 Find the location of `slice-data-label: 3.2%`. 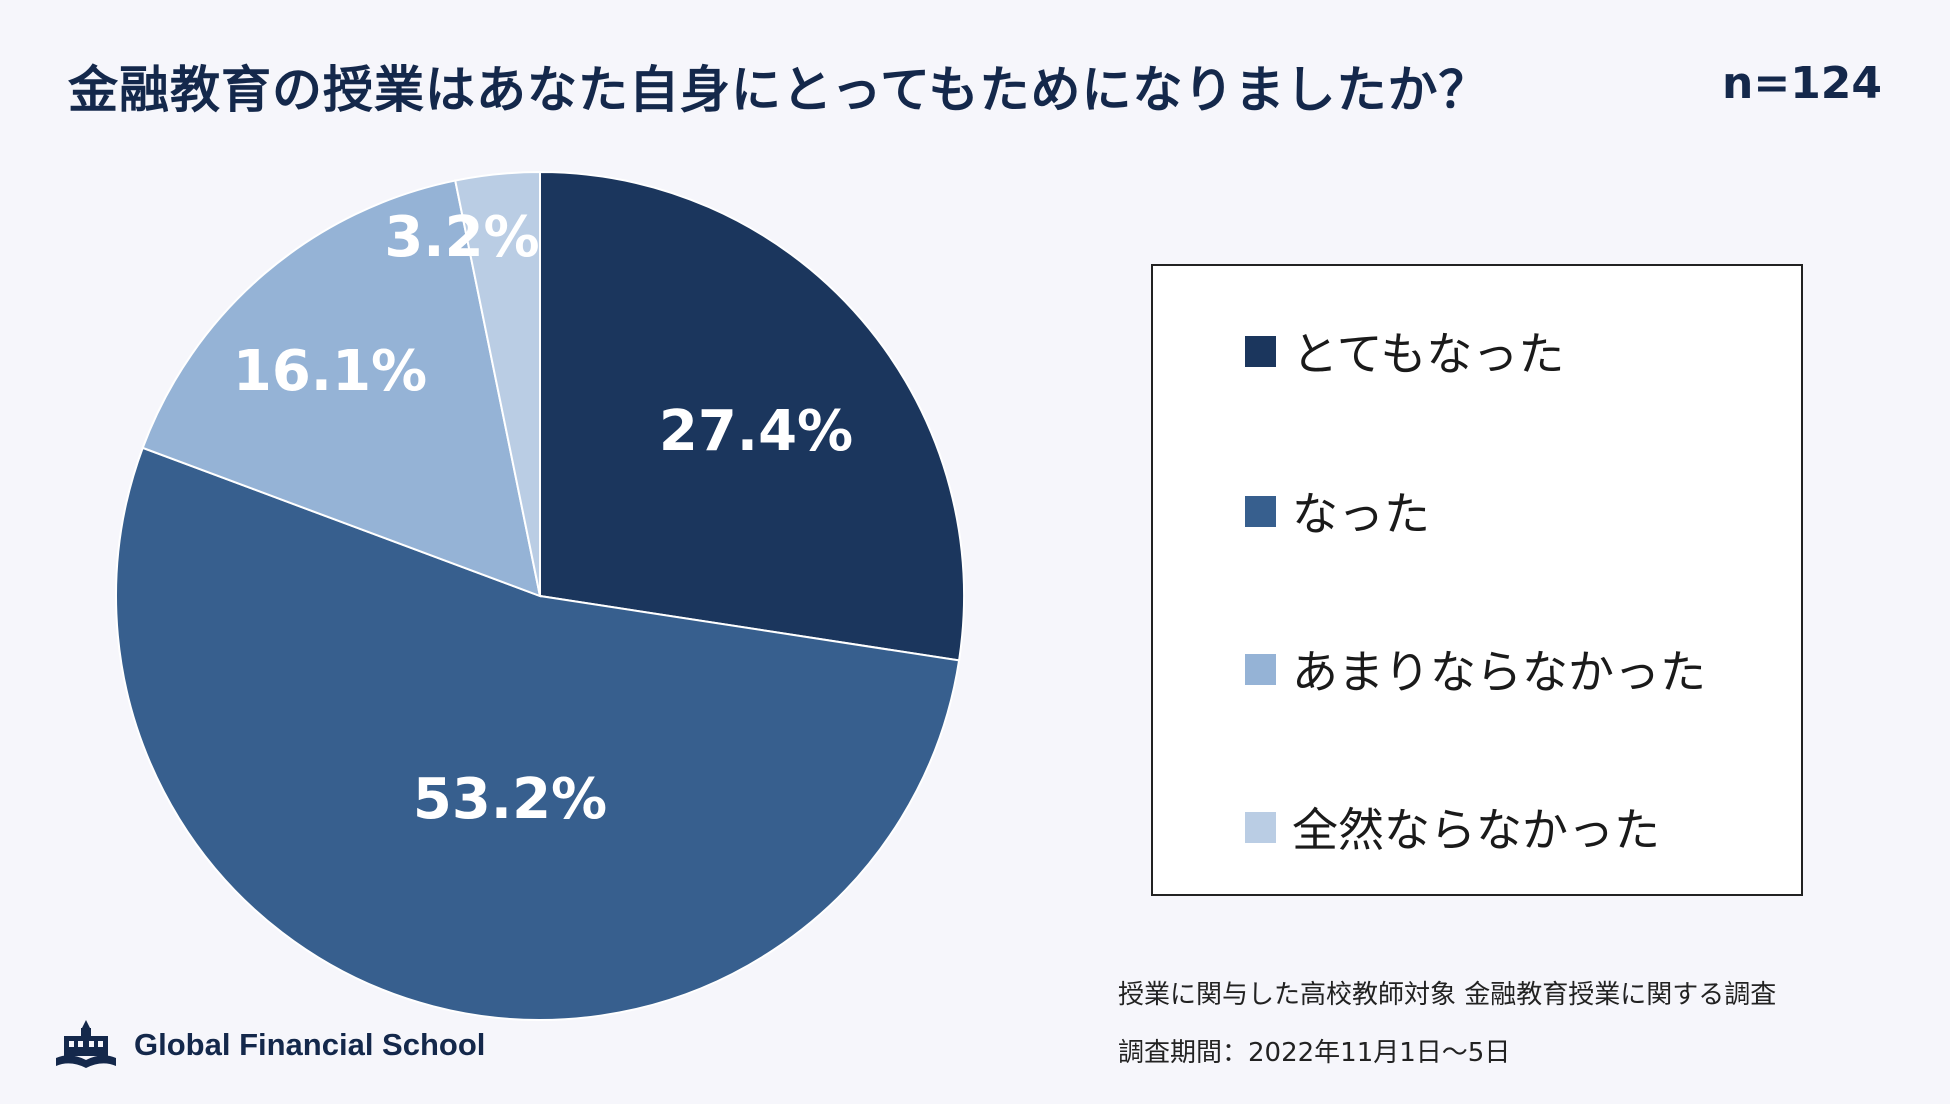

slice-data-label: 3.2% is located at coordinates (461, 237).